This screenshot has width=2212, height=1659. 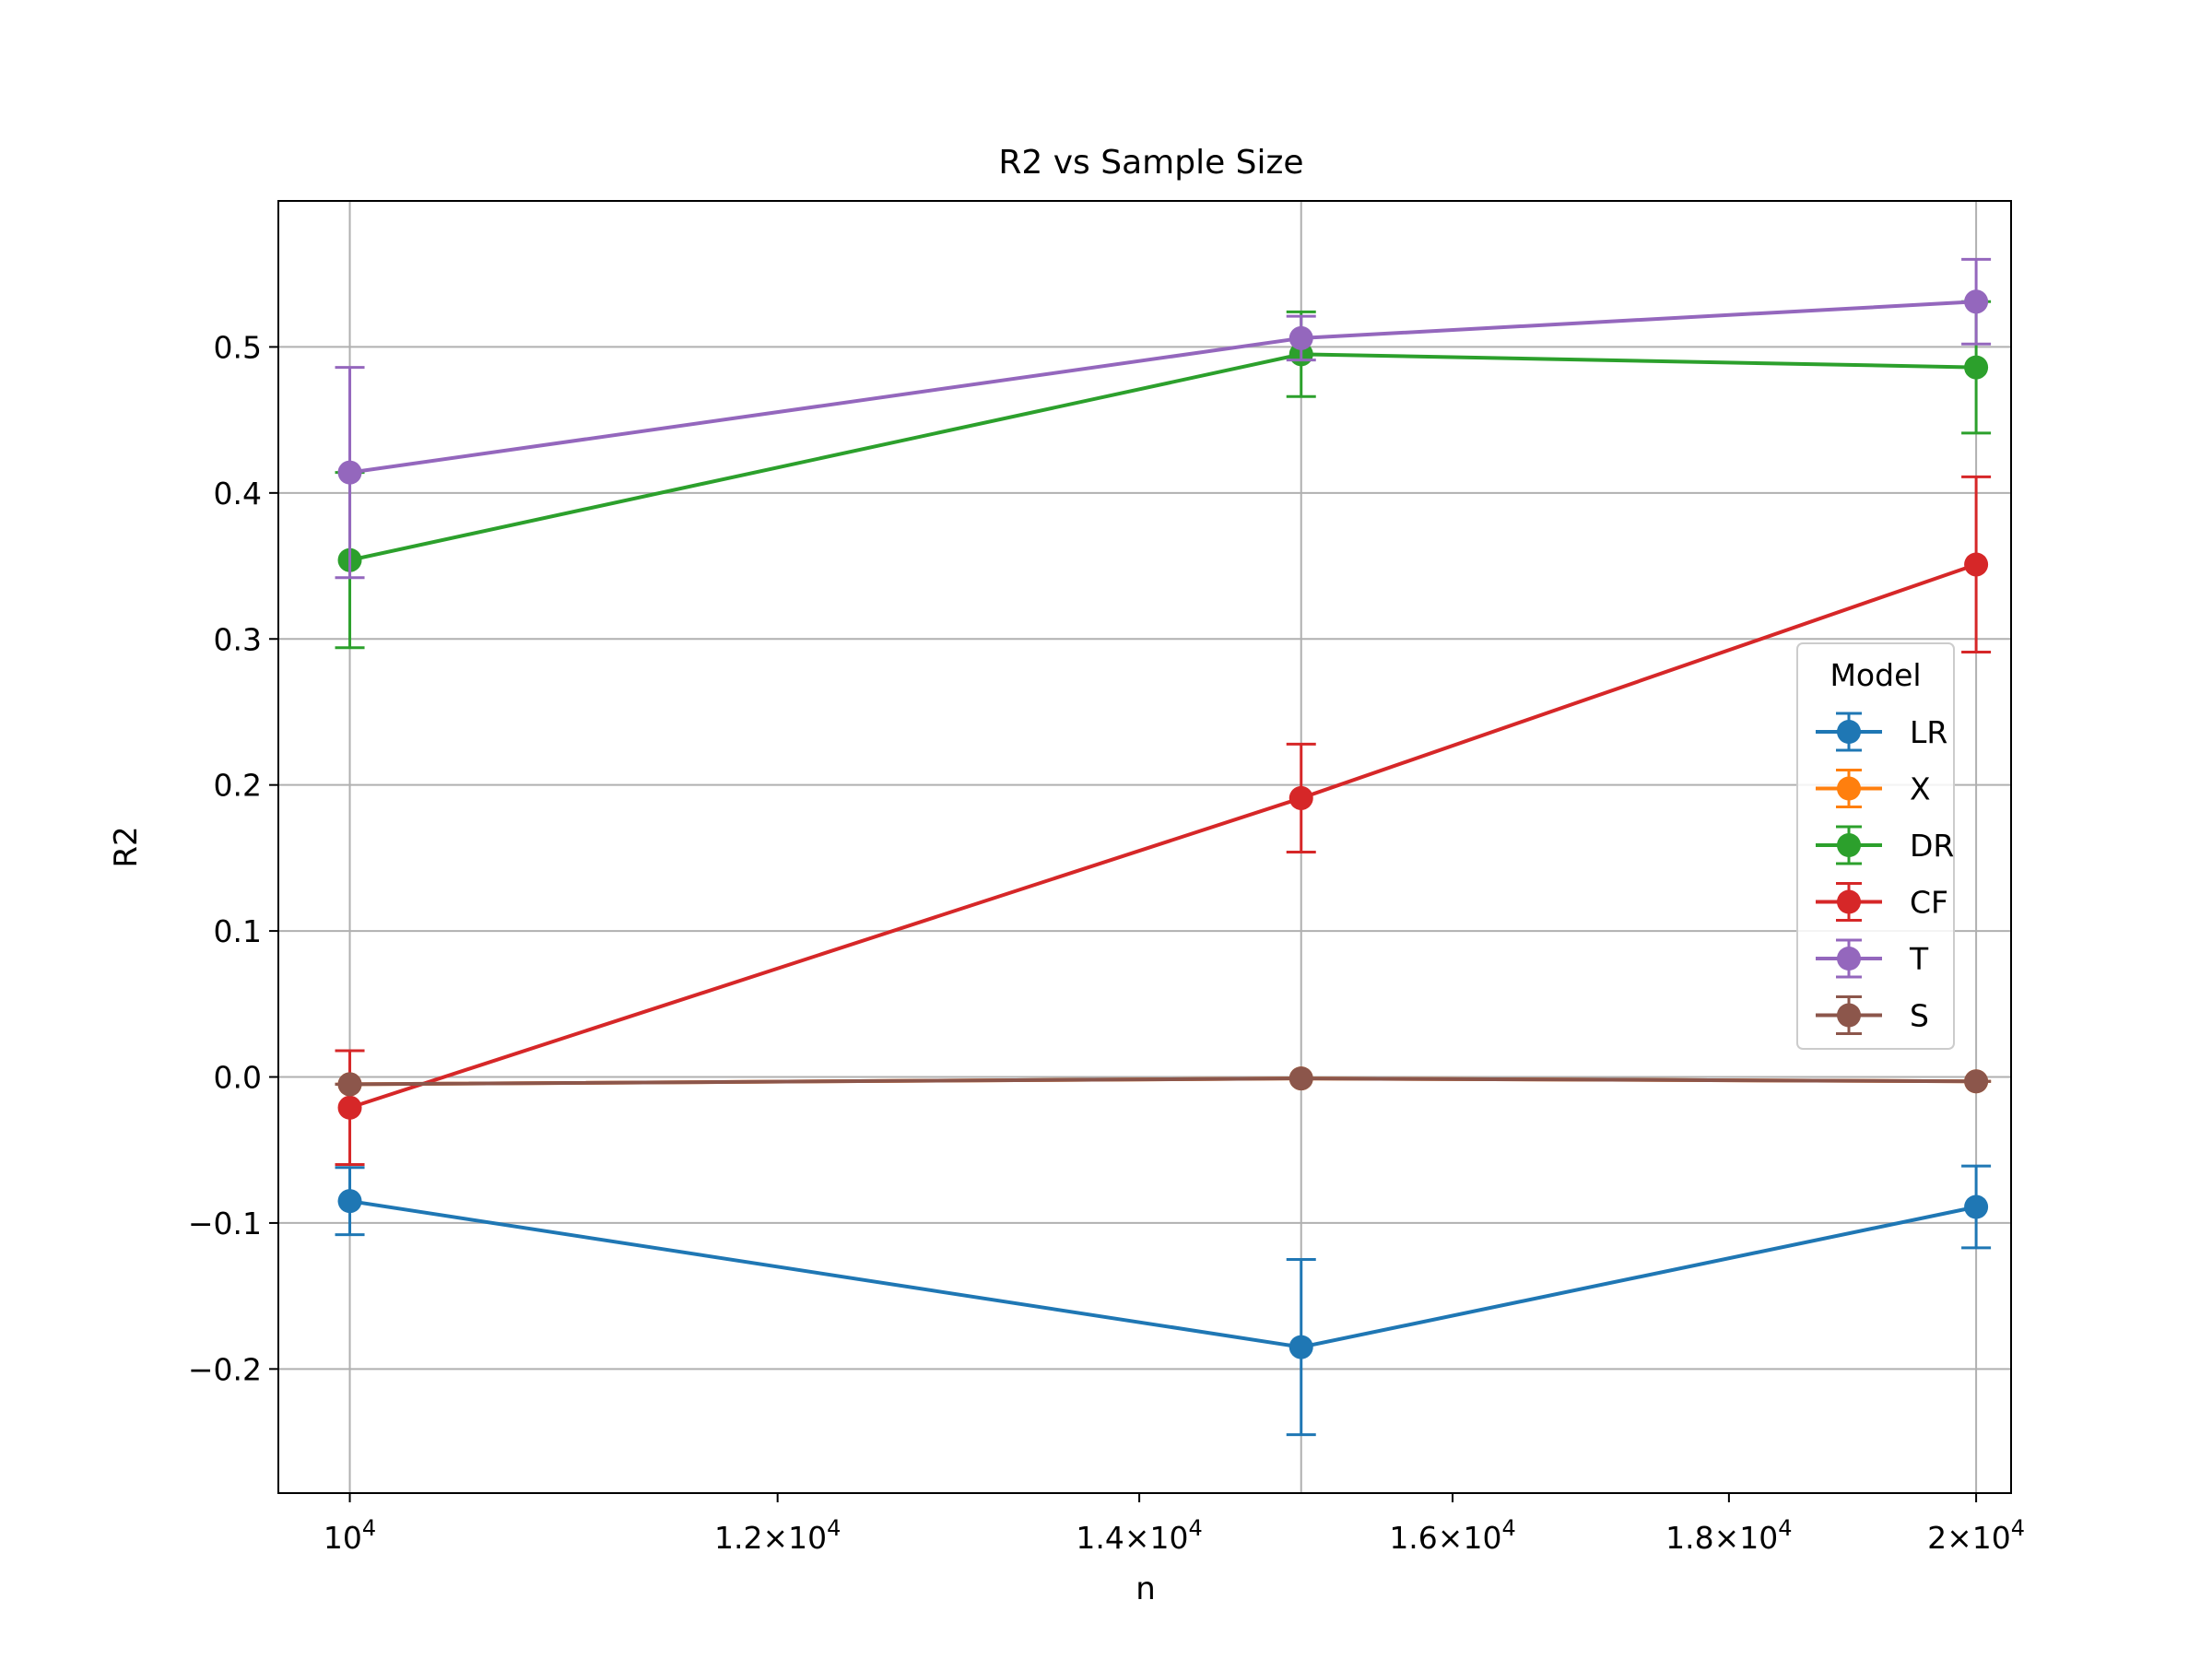 What do you see at coordinates (1163, 418) in the screenshot?
I see `series-T` at bounding box center [1163, 418].